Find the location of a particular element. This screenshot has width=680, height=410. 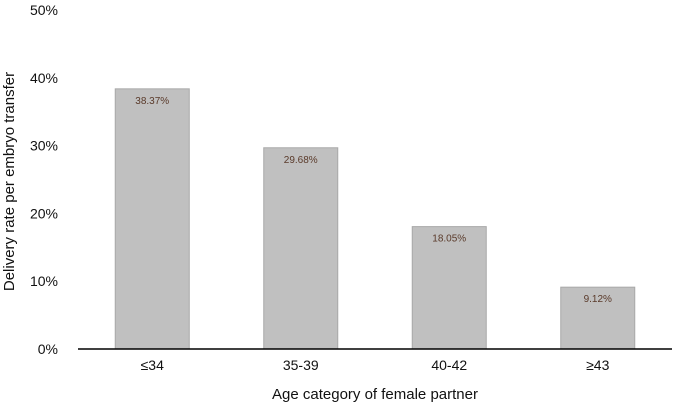

y-tick-label: 30% is located at coordinates (44, 146).